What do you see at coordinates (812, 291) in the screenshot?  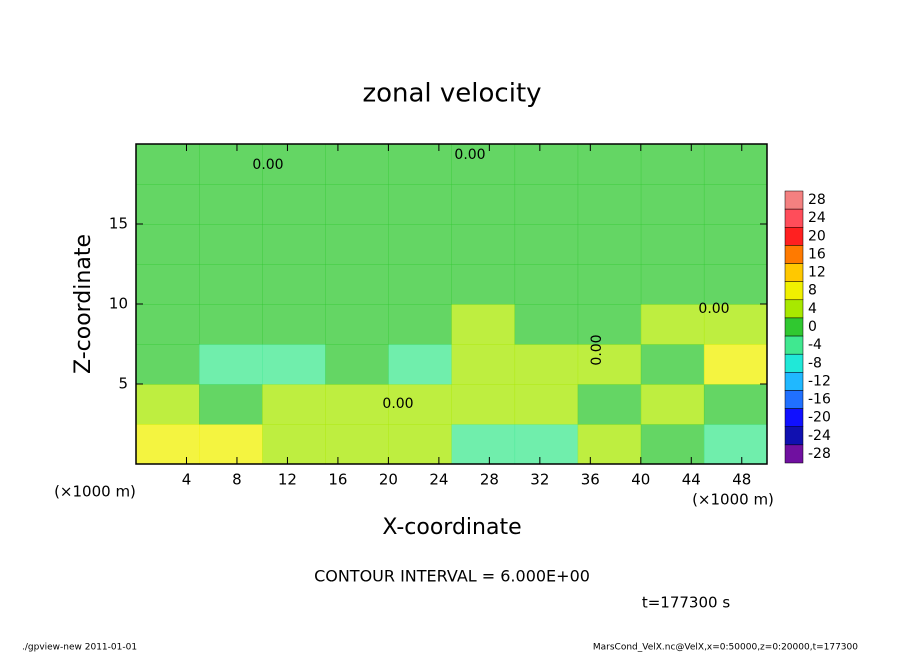 I see `colorbar-label: 8` at bounding box center [812, 291].